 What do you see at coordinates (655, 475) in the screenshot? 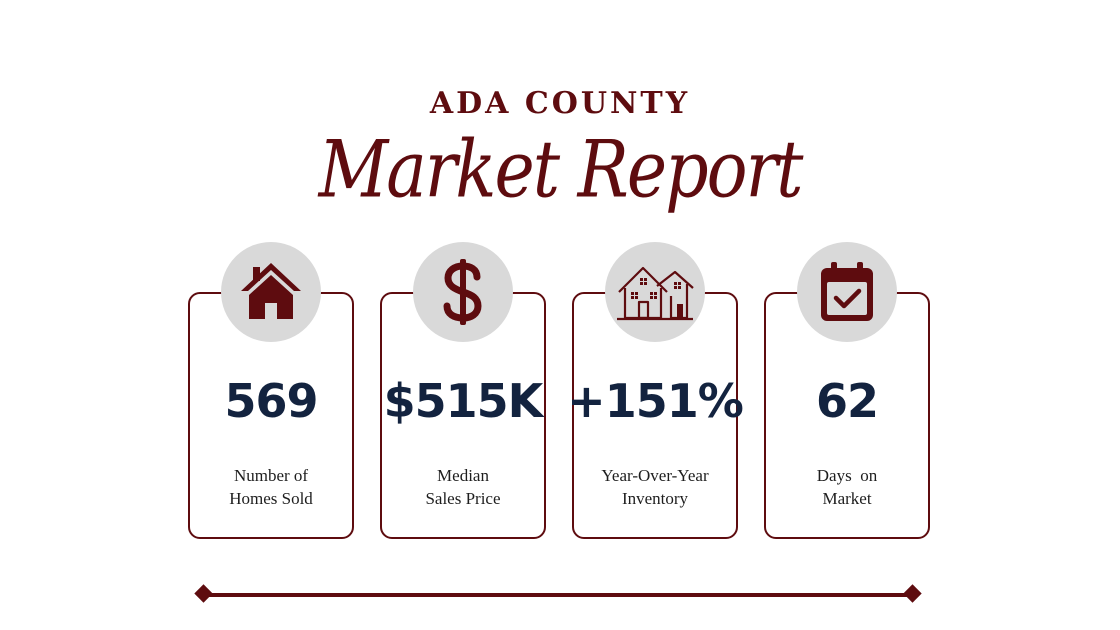
I see `label-line: Year-Over-Year` at bounding box center [655, 475].